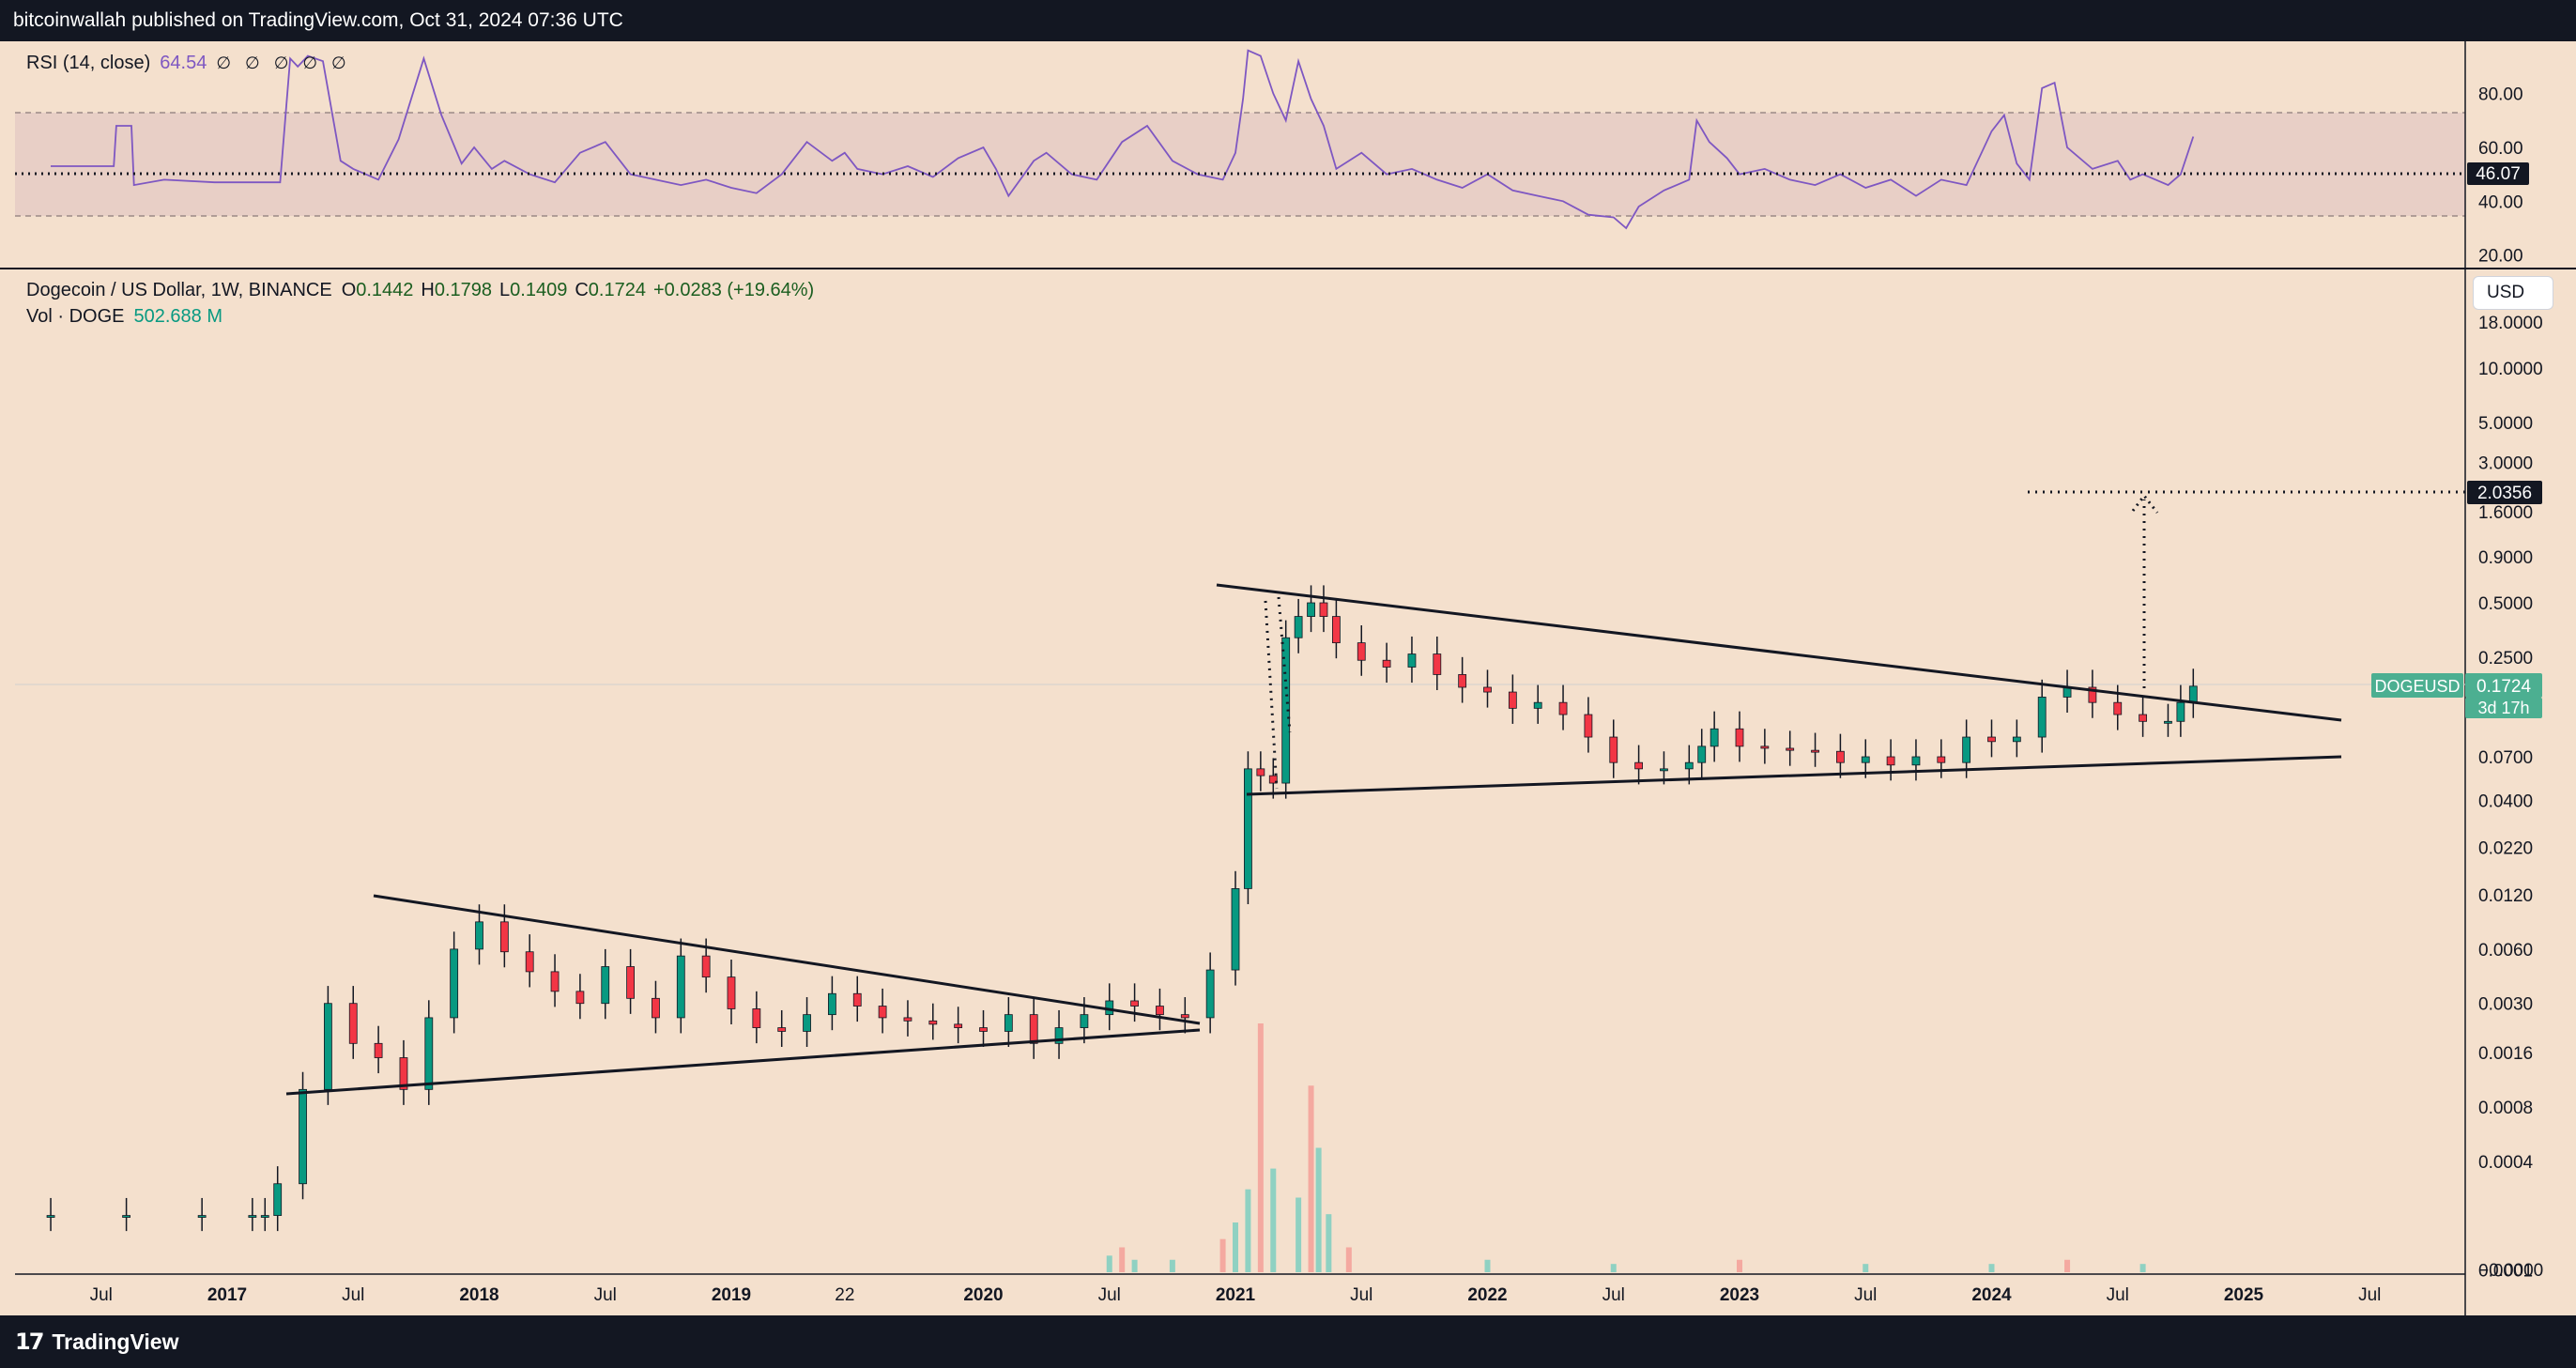 This screenshot has height=1368, width=2576. I want to click on rsi-tick-label: 40.00, so click(2501, 202).